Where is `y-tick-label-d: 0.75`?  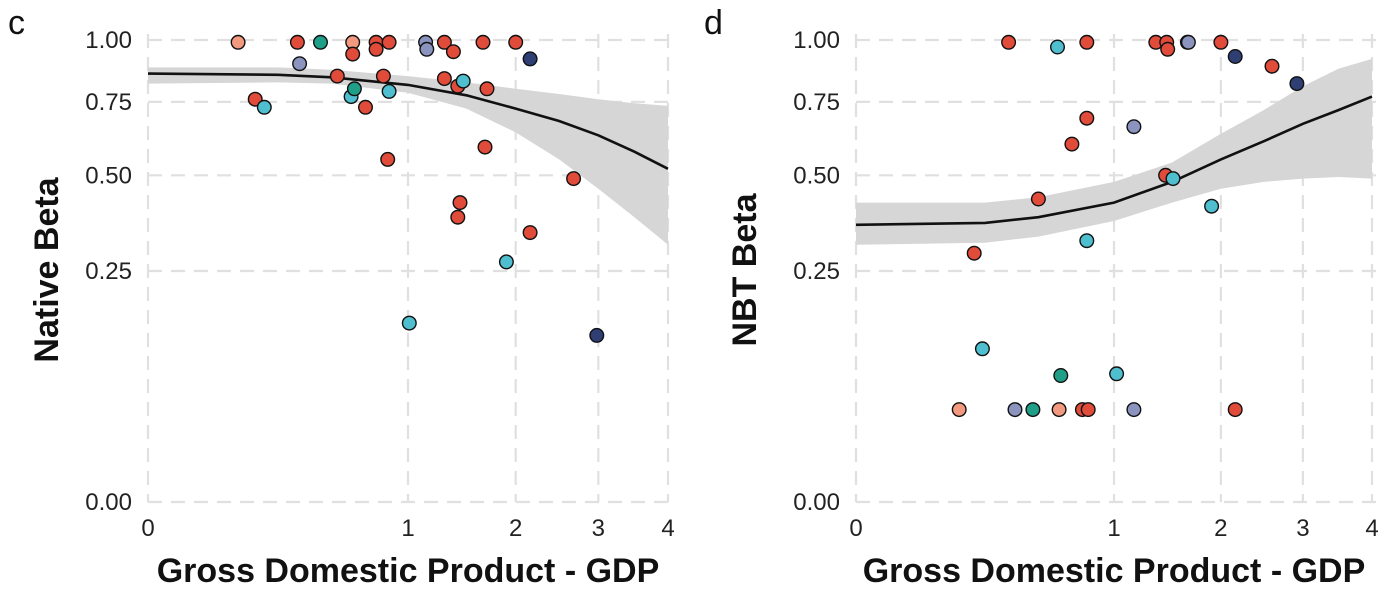
y-tick-label-d: 0.75 is located at coordinates (816, 102).